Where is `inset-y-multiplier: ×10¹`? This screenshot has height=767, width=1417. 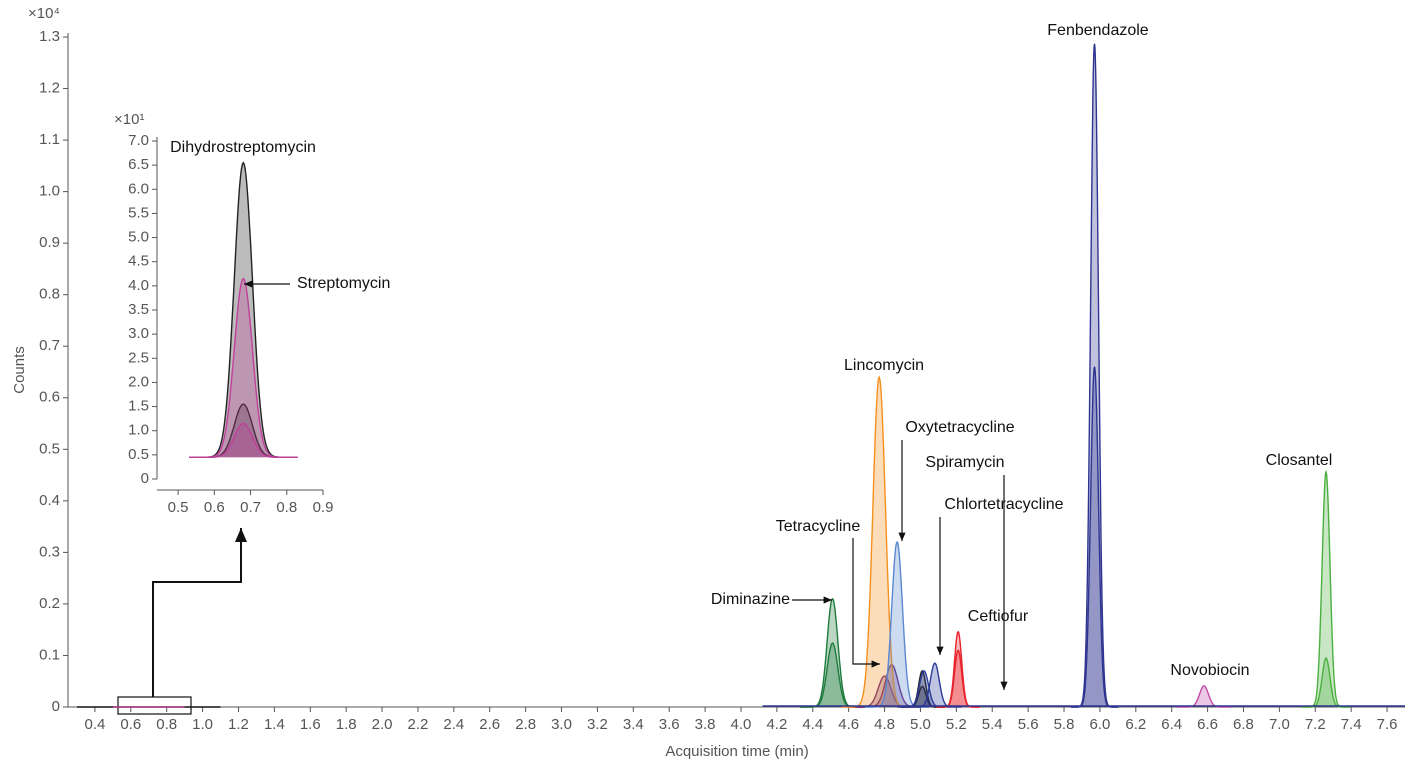
inset-y-multiplier: ×10¹ is located at coordinates (129, 119).